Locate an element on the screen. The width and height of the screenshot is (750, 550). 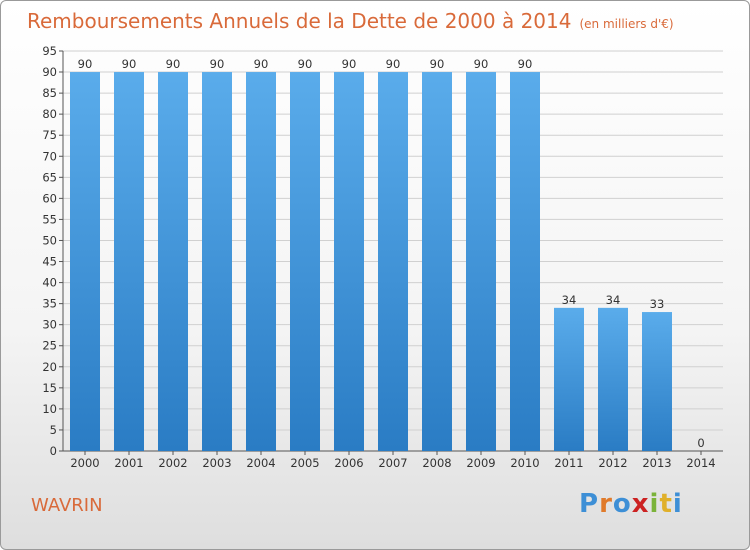
logo-letter: o is located at coordinates (622, 504).